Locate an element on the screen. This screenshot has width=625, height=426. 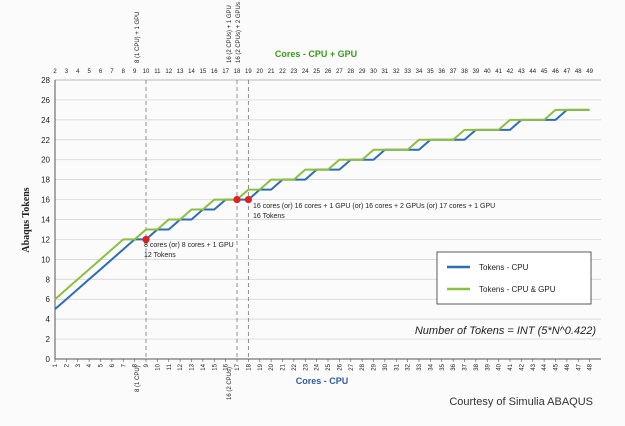
x-bottom-tick-16: 16 is located at coordinates (227, 366).